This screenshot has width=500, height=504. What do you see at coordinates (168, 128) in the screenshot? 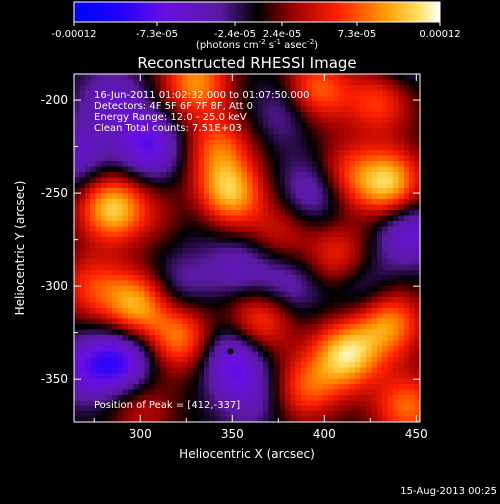
I see `annotation-line: Clean Total counts: 7.51E+03` at bounding box center [168, 128].